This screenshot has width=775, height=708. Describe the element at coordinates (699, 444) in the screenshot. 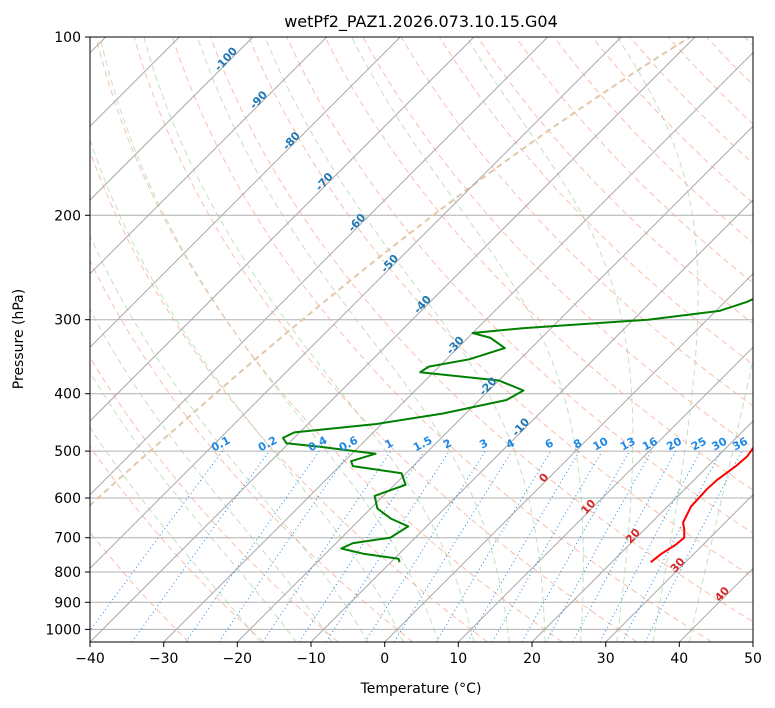

I see `mixing-ratio-label: 25` at that location.